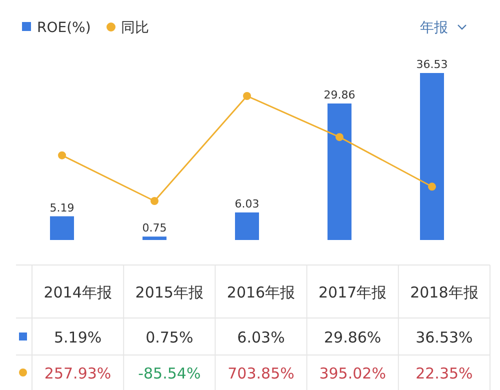  Describe the element at coordinates (352, 373) in the screenshot. I see `data-label: 395.02%` at that location.